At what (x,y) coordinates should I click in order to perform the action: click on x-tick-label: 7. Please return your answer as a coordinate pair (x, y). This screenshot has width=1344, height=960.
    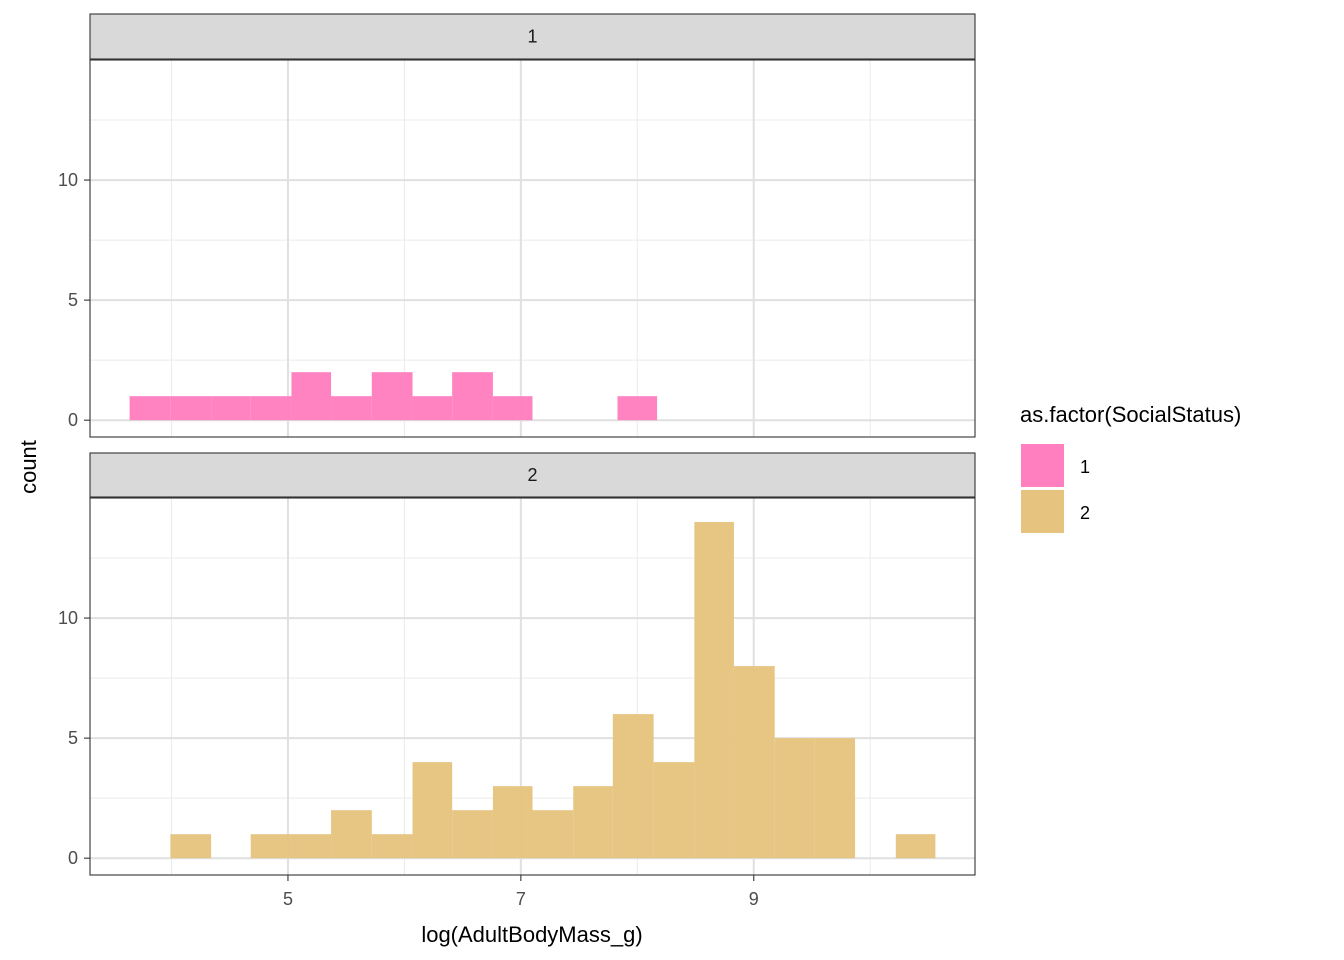
    Looking at the image, I should click on (521, 899).